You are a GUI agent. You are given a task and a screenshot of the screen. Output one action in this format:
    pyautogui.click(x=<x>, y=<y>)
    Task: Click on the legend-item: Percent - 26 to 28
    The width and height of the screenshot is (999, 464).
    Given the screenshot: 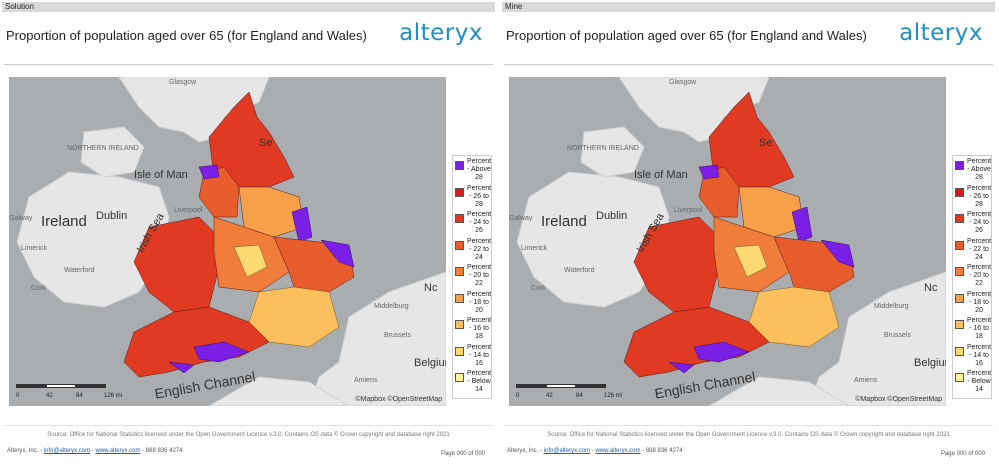 What is the action you would take?
    pyautogui.click(x=472, y=198)
    